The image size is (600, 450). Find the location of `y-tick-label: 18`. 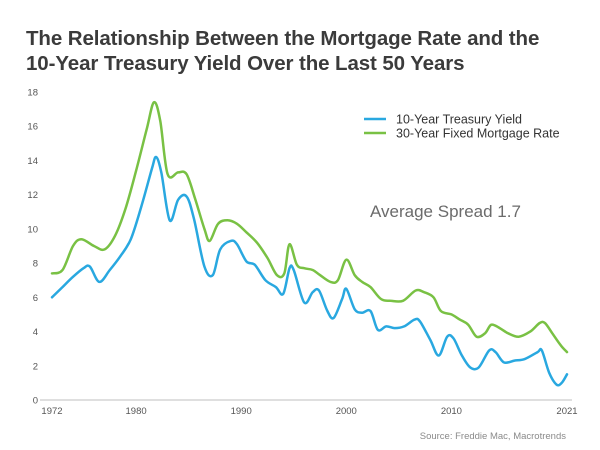

y-tick-label: 18 is located at coordinates (32, 93).